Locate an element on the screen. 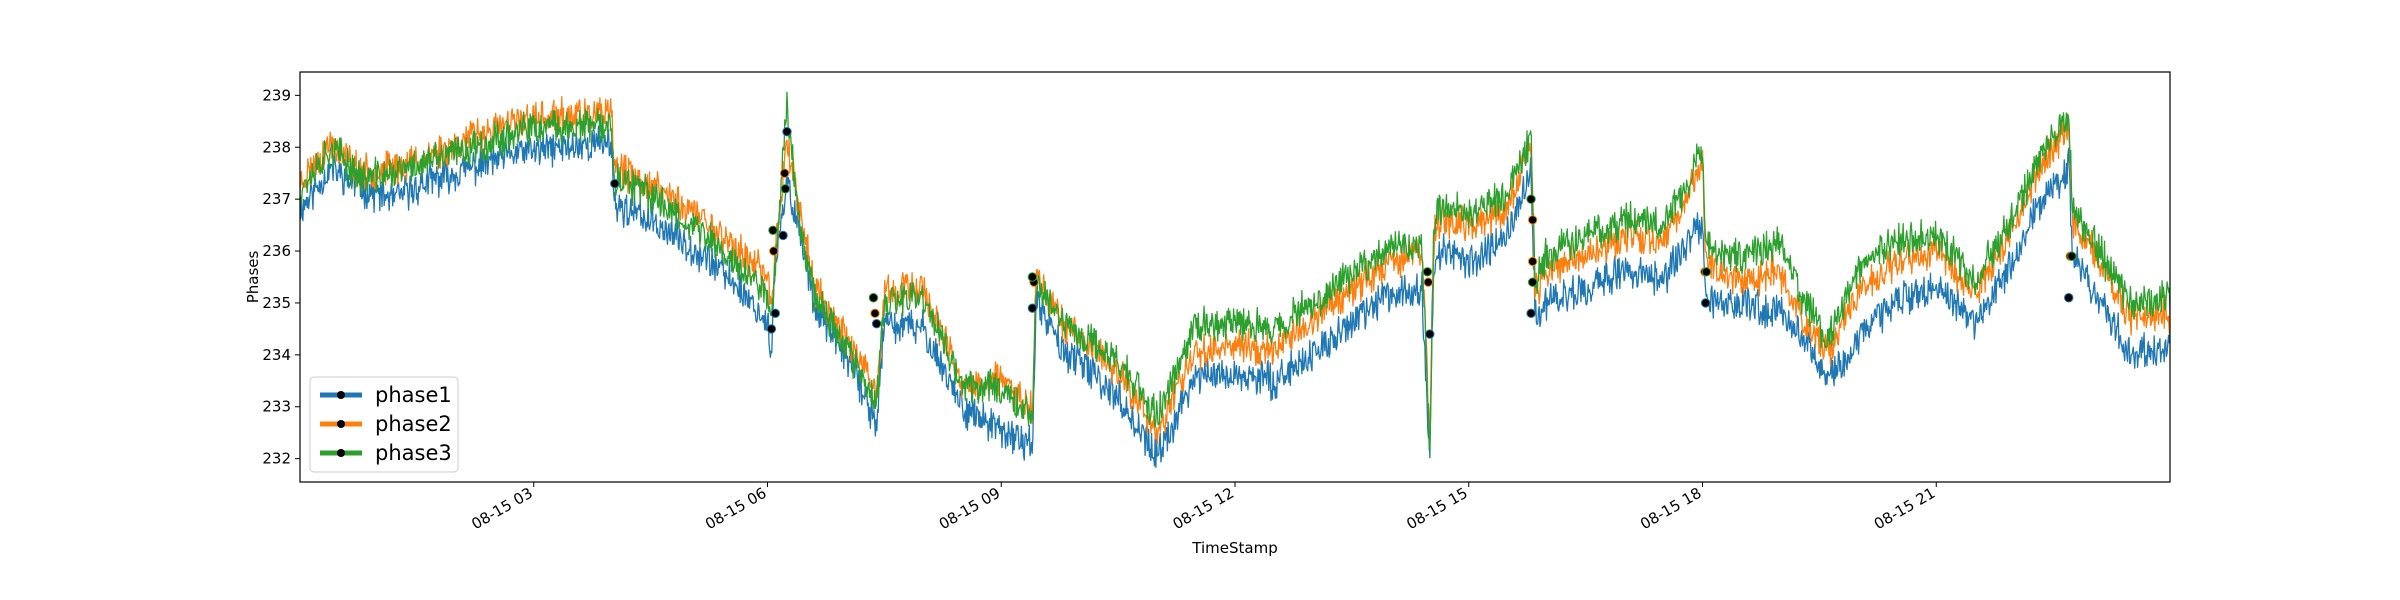  y-axis-ticks: 232 233 234 235 236 237 238 239 is located at coordinates (281, 277).